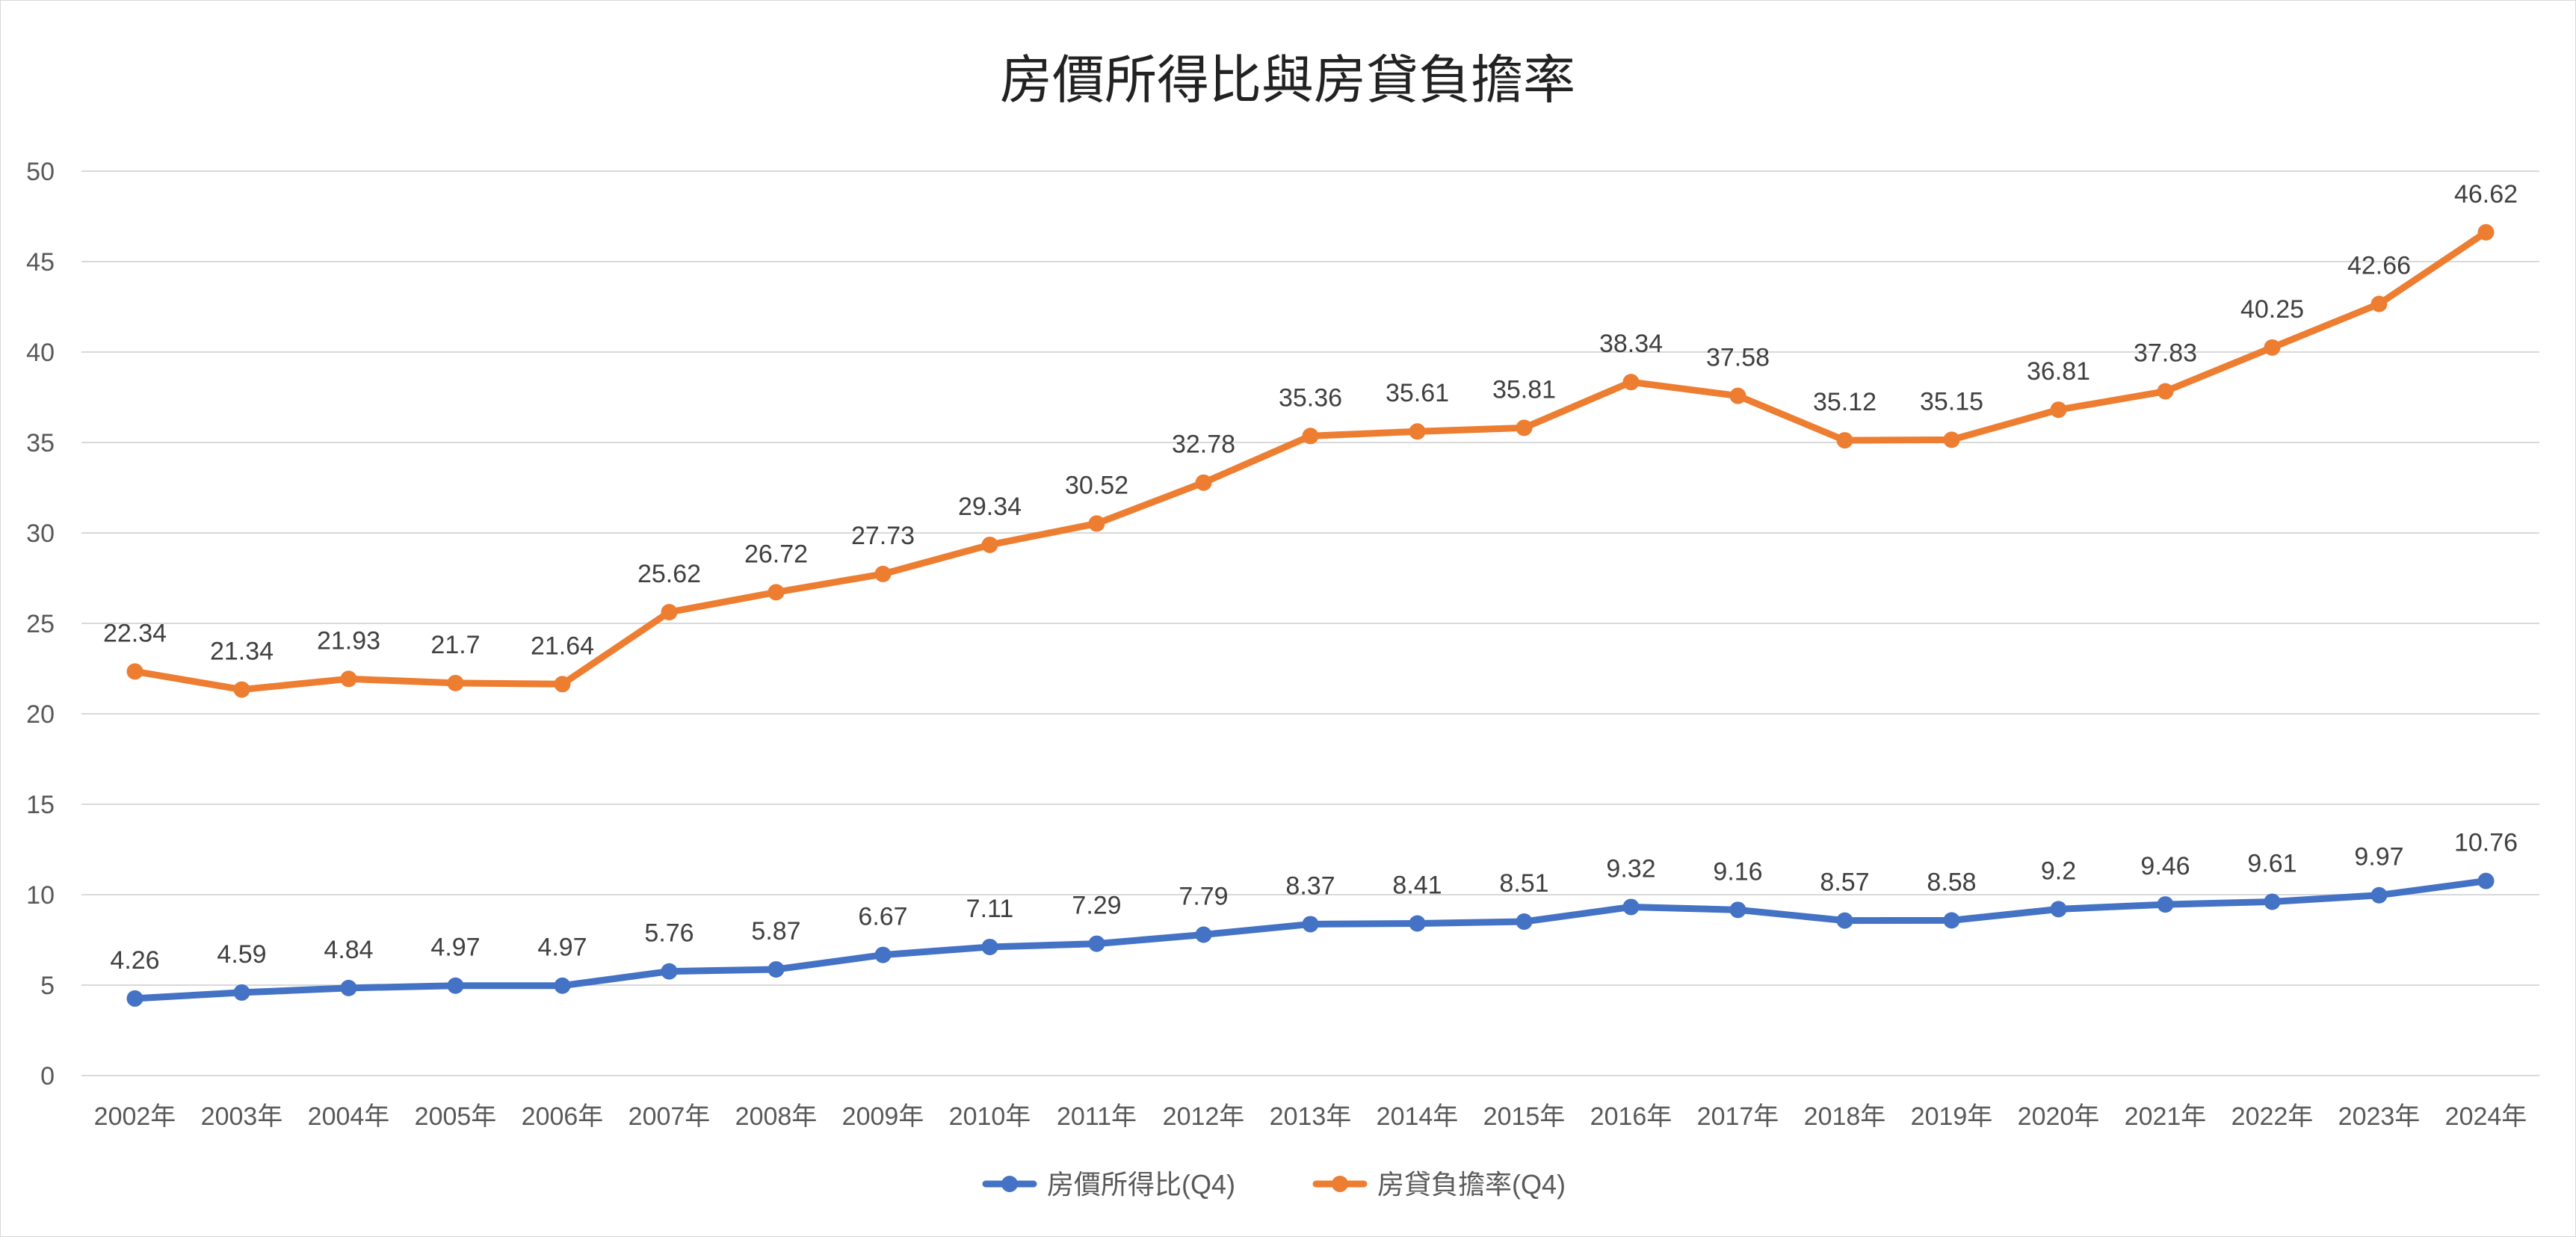  What do you see at coordinates (2486, 1116) in the screenshot?
I see `x-tick-label: 2024年` at bounding box center [2486, 1116].